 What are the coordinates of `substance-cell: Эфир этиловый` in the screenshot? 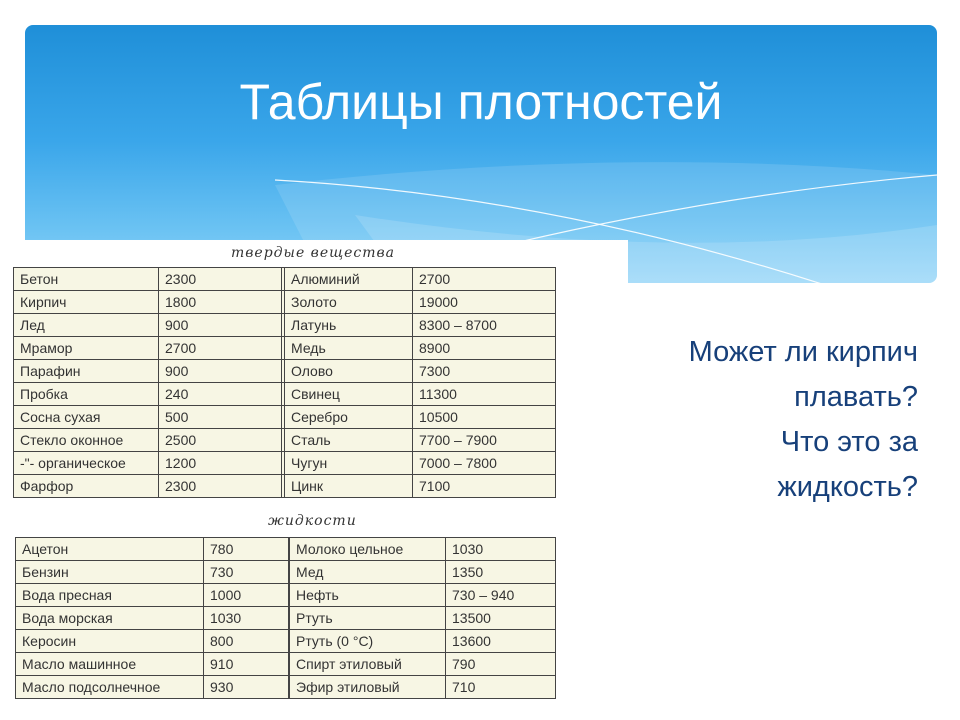 It's located at (367, 687).